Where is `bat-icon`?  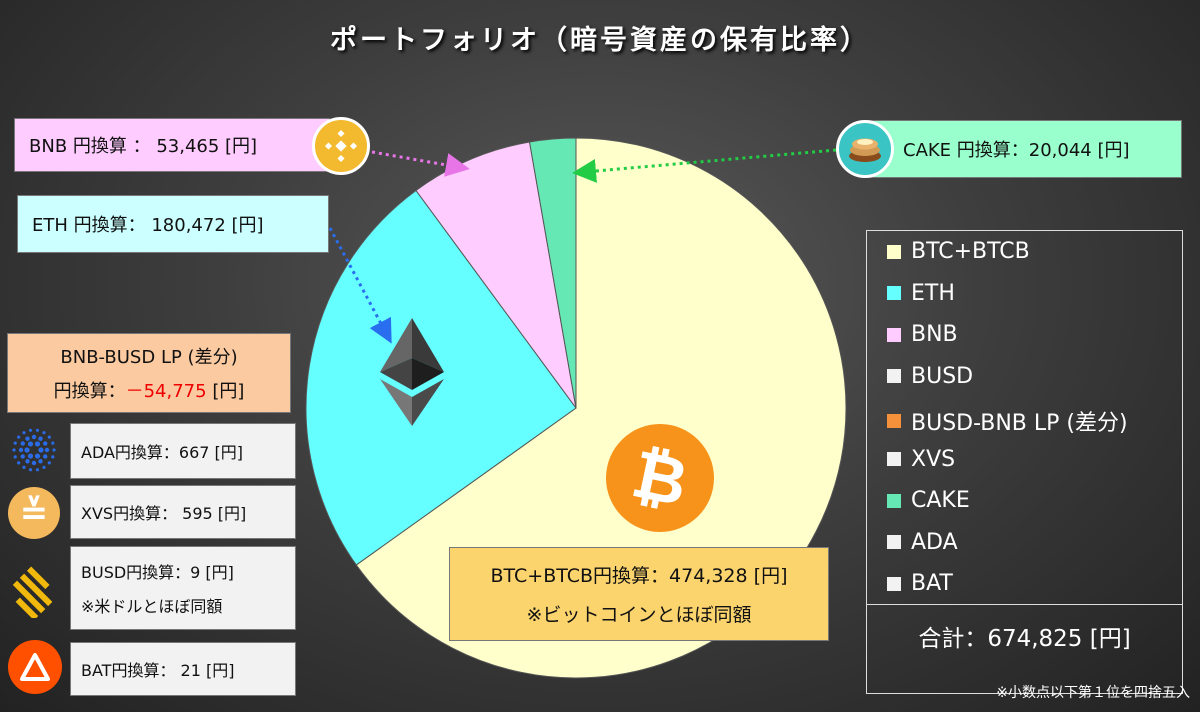 bat-icon is located at coordinates (35, 667).